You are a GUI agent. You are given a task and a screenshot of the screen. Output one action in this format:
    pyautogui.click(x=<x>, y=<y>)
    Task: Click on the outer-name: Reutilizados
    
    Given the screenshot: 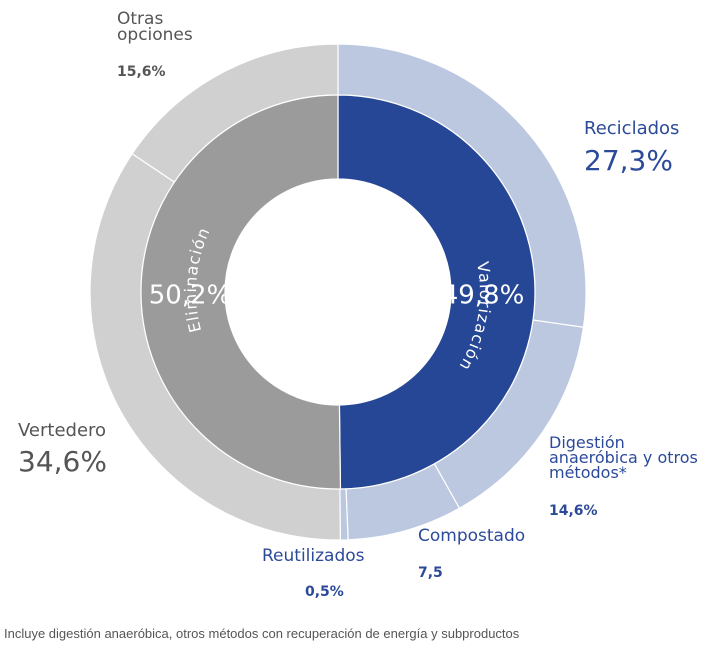 What is the action you would take?
    pyautogui.click(x=313, y=556)
    